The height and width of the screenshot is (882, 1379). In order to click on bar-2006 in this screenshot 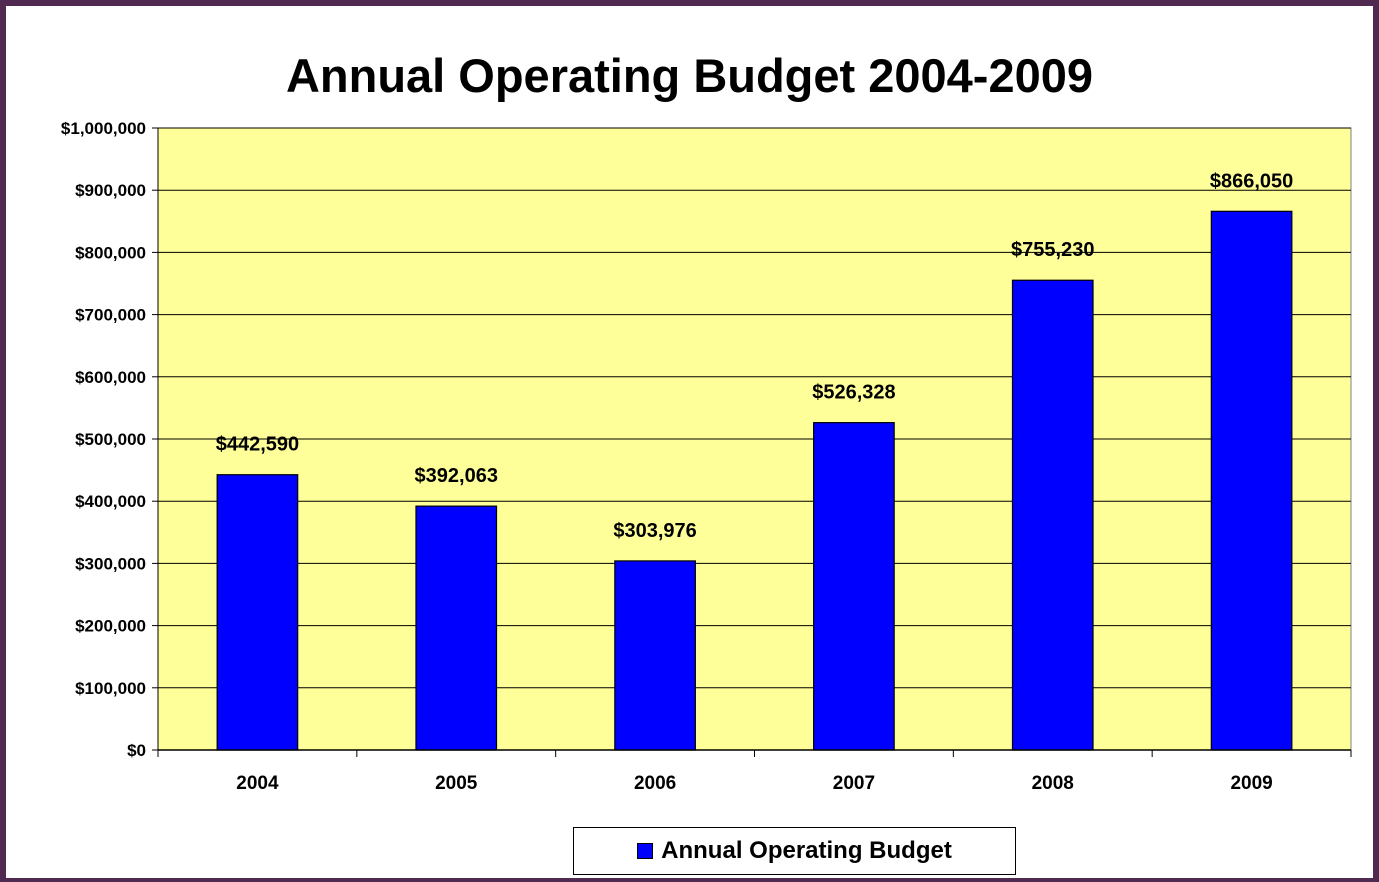, I will do `click(655, 655)`.